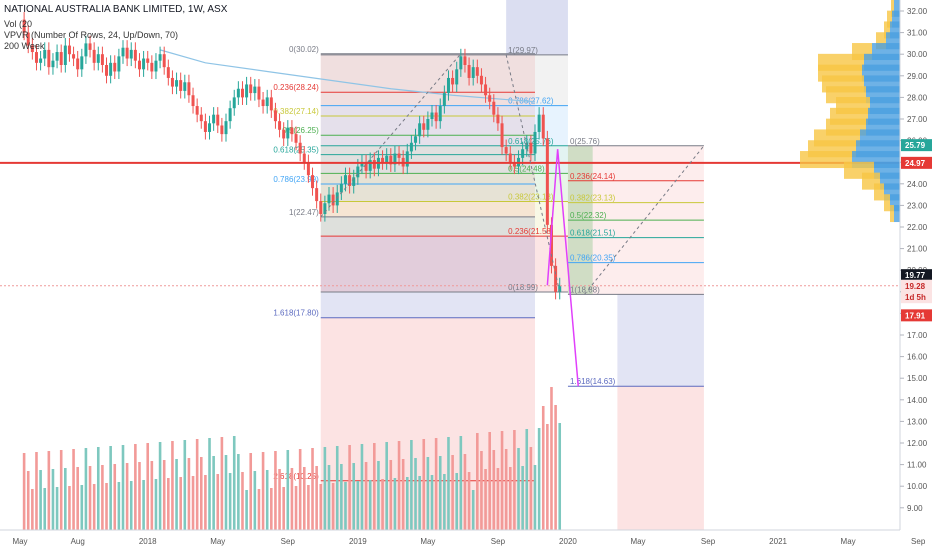 Image resolution: width=932 pixels, height=550 pixels. What do you see at coordinates (91, 35) in the screenshot?
I see `vpvr-indicator-label: VPVR (Number Of Rows, 24, Up/Down, 70)` at bounding box center [91, 35].